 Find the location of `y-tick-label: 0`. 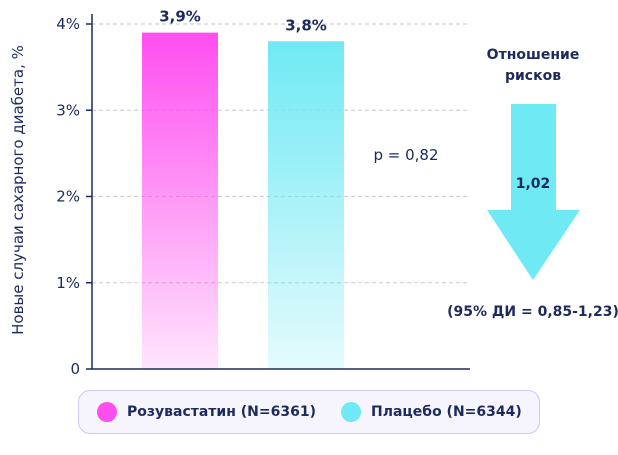

y-tick-label: 0 is located at coordinates (75, 369).